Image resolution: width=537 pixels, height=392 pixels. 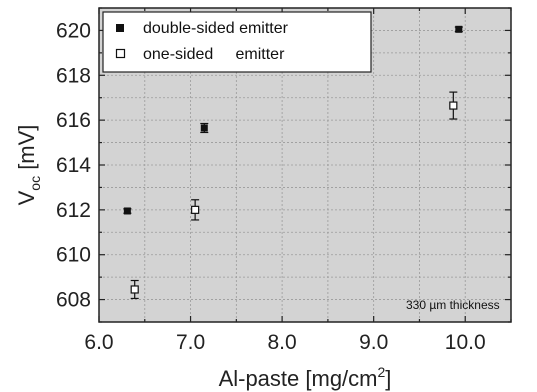 What do you see at coordinates (26, 197) in the screenshot?
I see `y-axis-title-main: V` at bounding box center [26, 197].